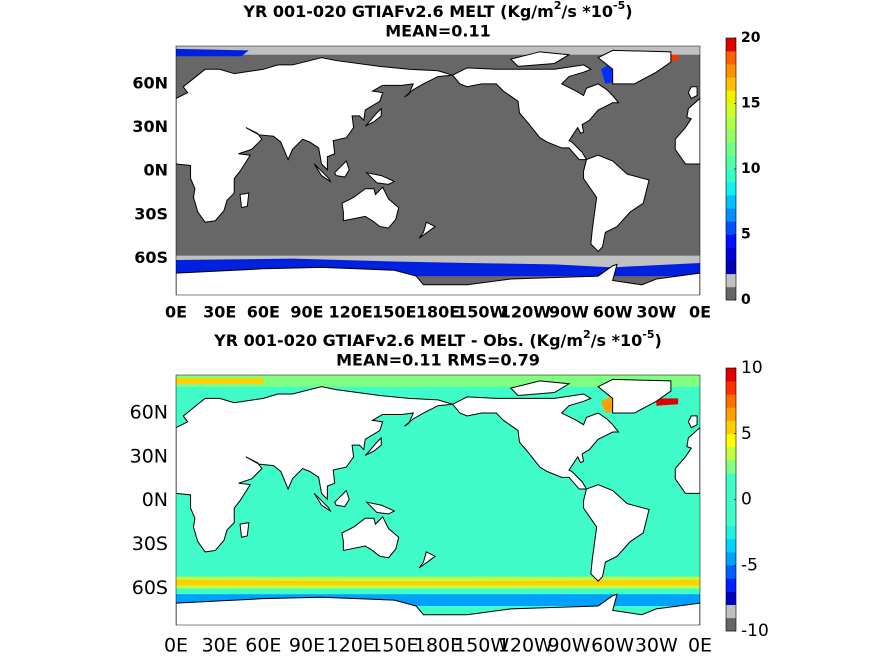 This screenshot has height=656, width=875. Describe the element at coordinates (438, 31) in the screenshot. I see `panel-subtitle: MEAN=0.11` at that location.